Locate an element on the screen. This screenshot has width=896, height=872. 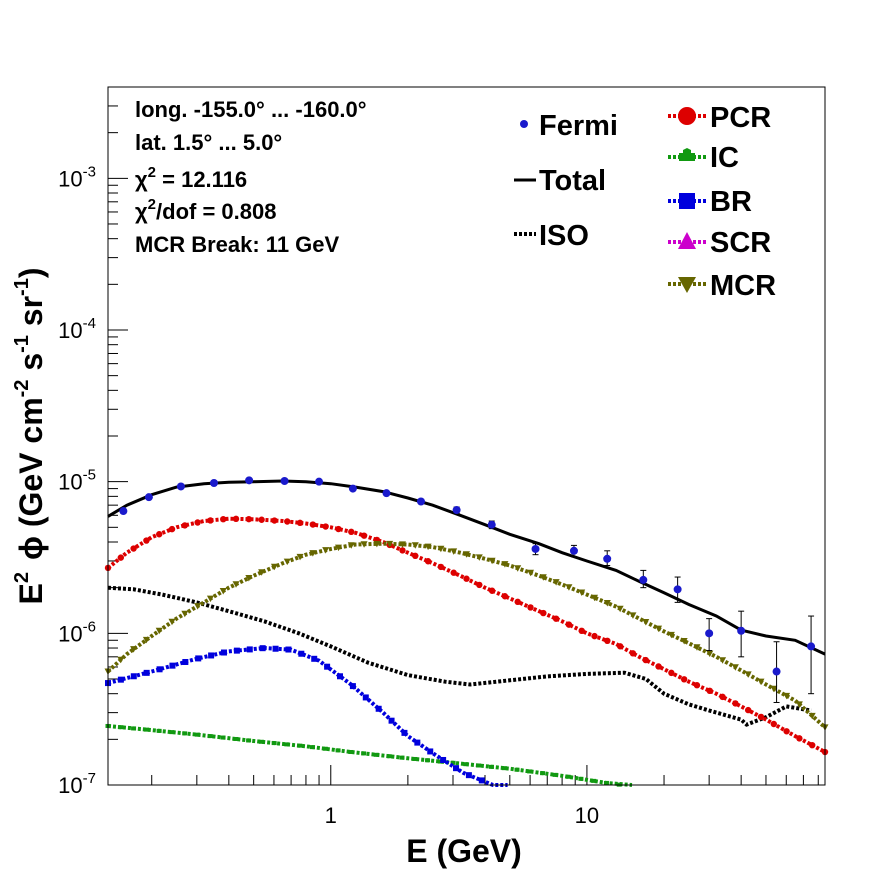
legend-label-mcr: MCR is located at coordinates (743, 286).